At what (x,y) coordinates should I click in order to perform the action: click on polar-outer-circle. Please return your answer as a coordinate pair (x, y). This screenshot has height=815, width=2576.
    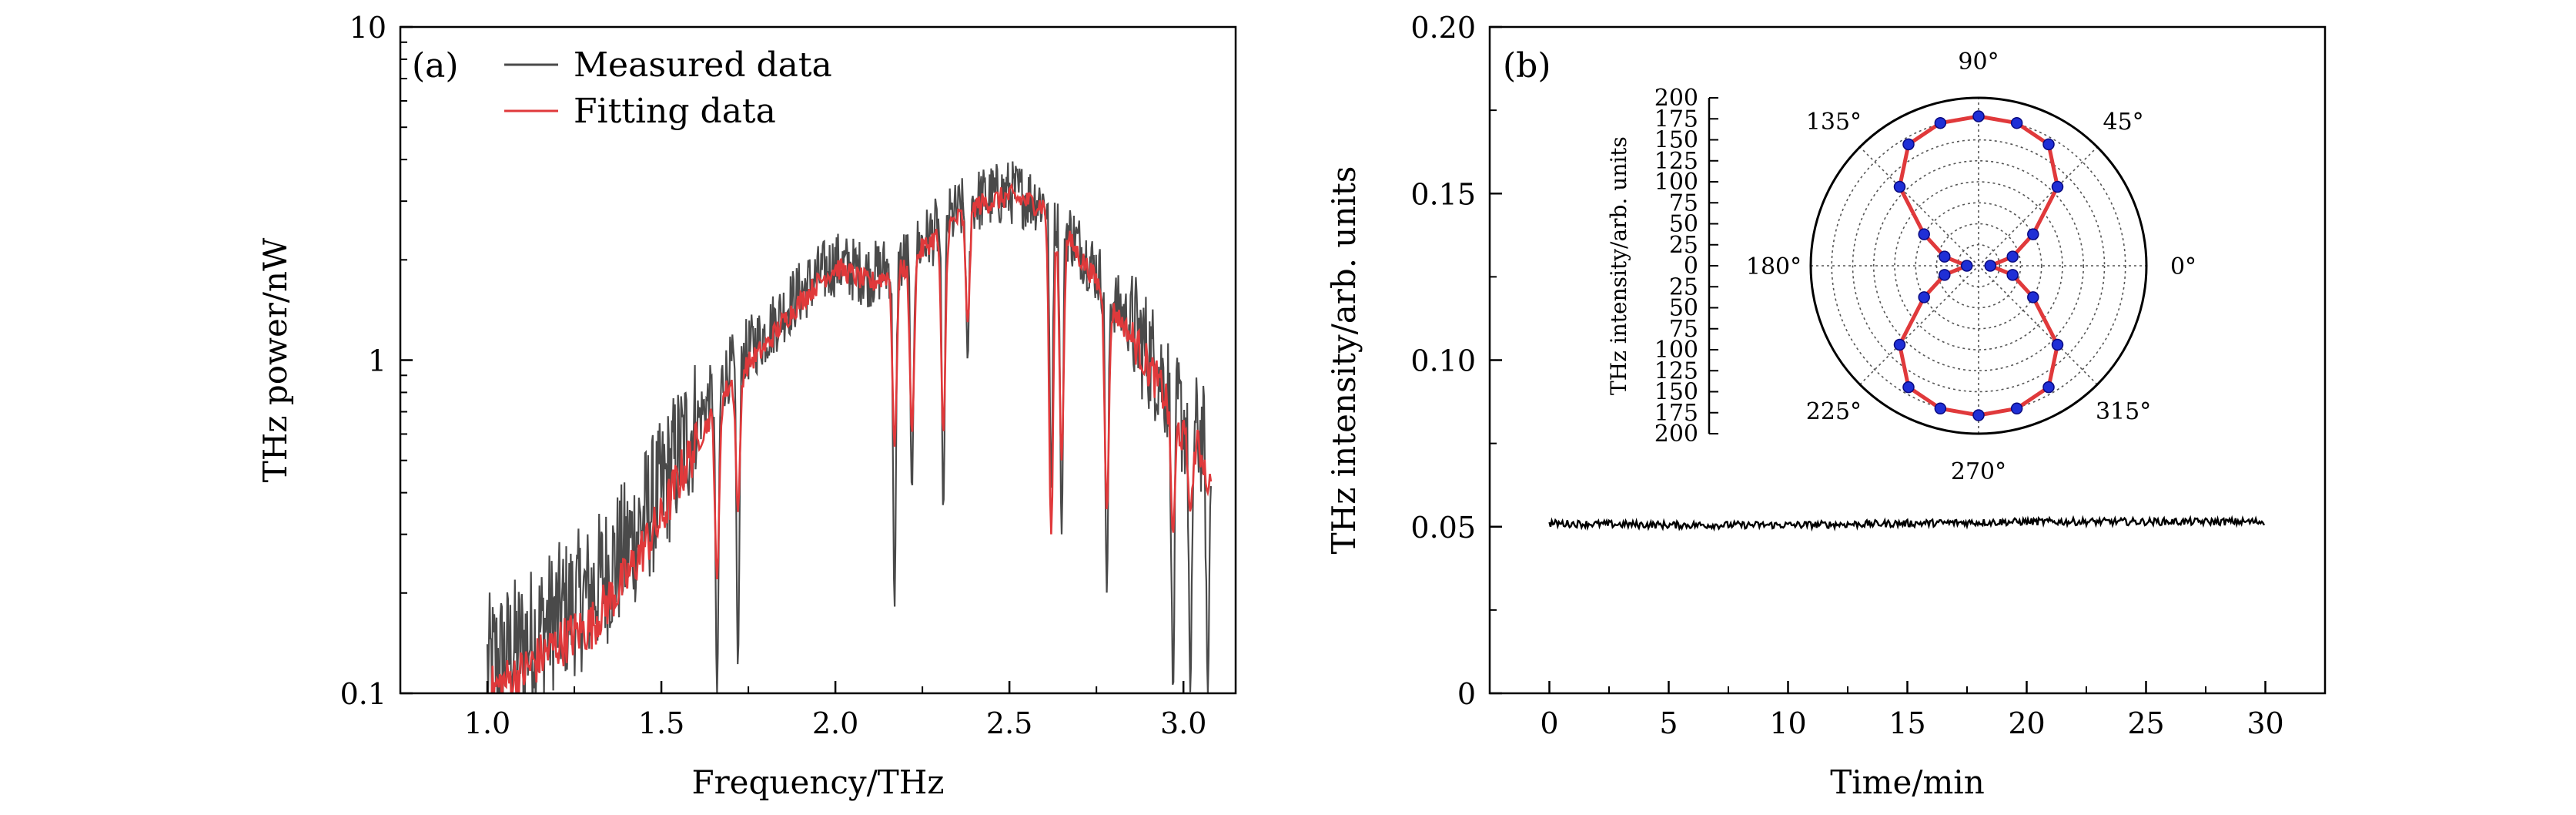
    Looking at the image, I should click on (1979, 266).